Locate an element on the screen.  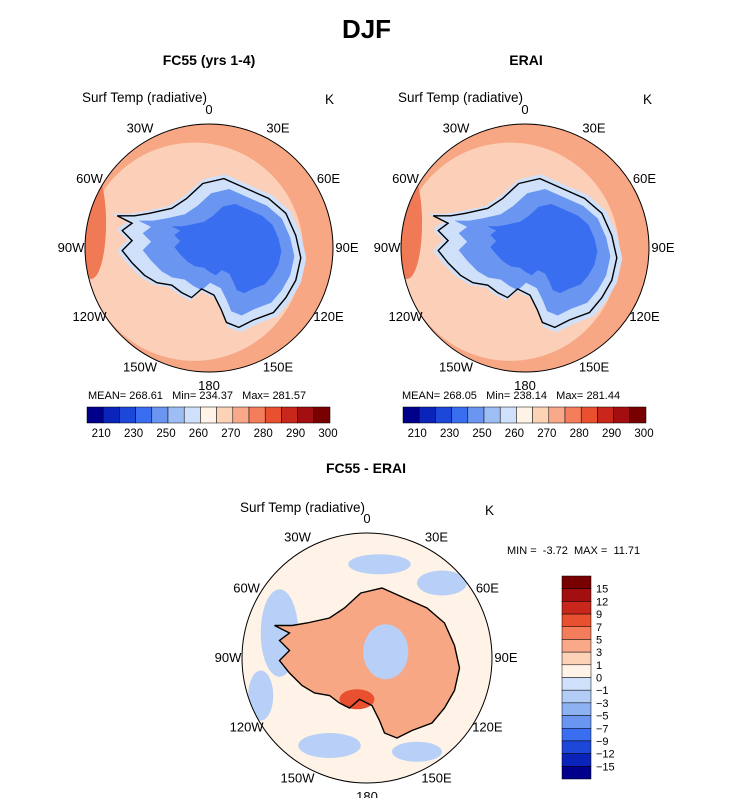
main-title: DJF is located at coordinates (366, 29).